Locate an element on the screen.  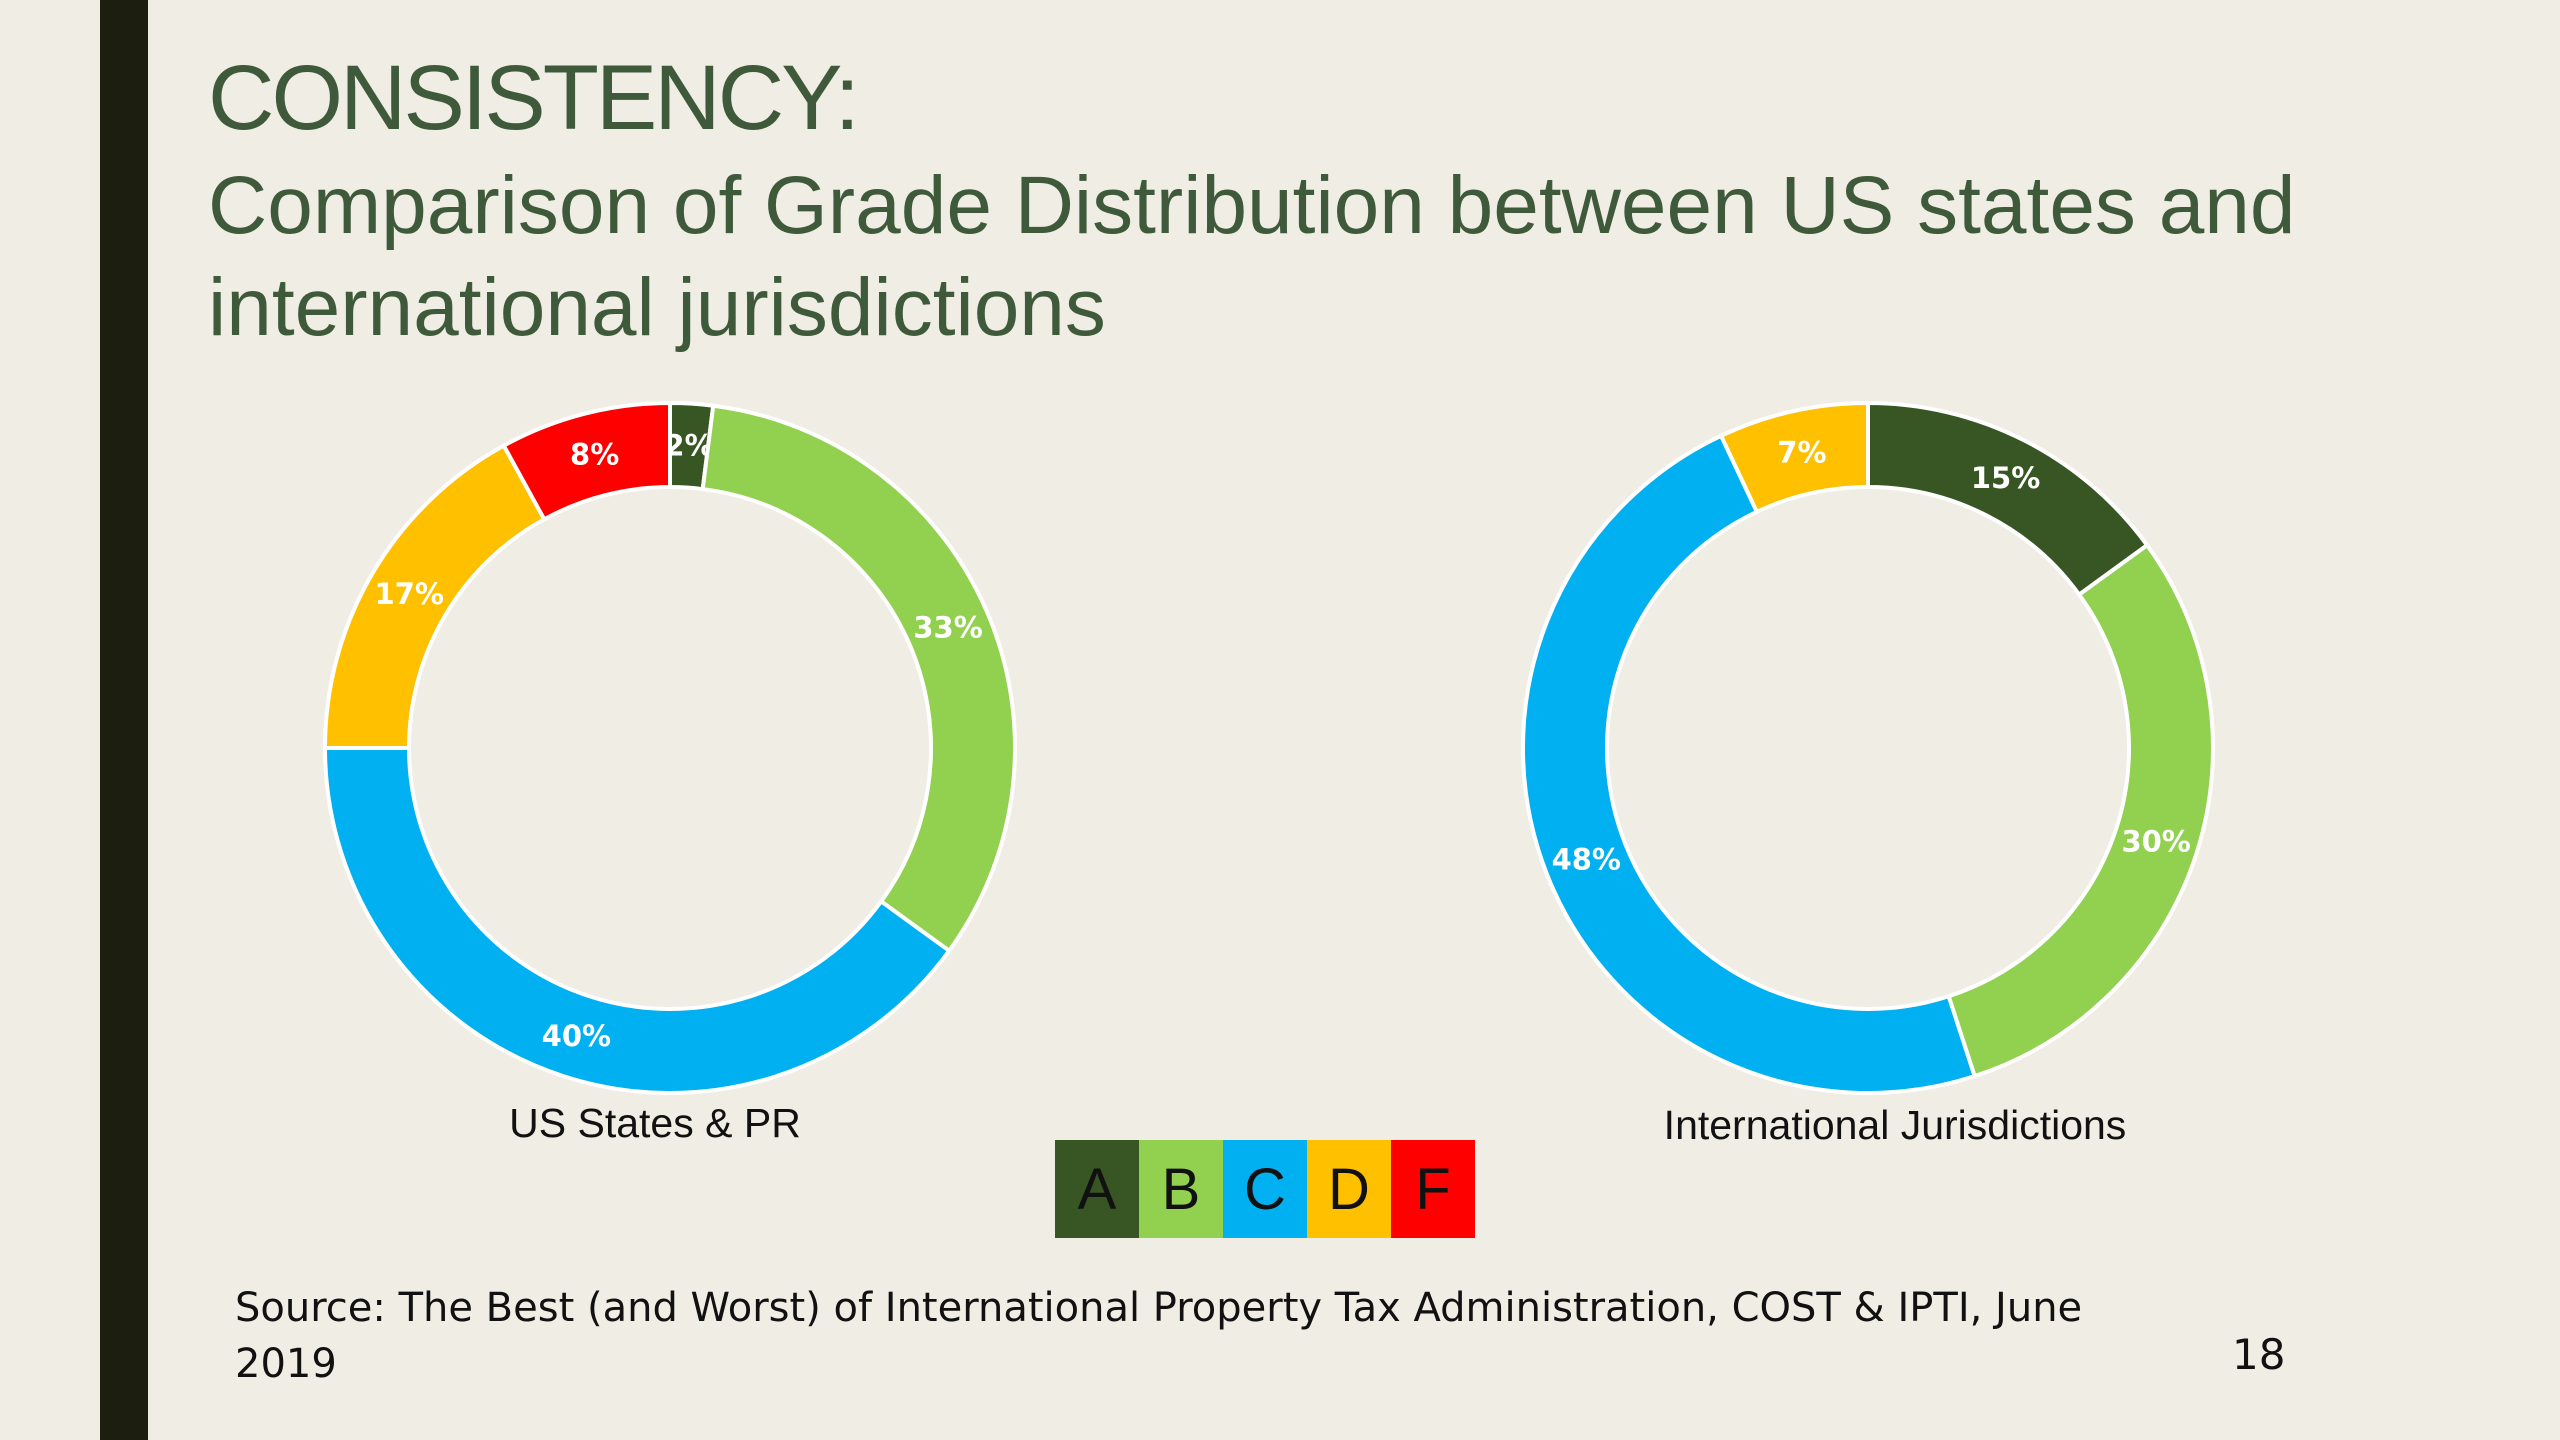
slice-label-c: 40% is located at coordinates (576, 1036).